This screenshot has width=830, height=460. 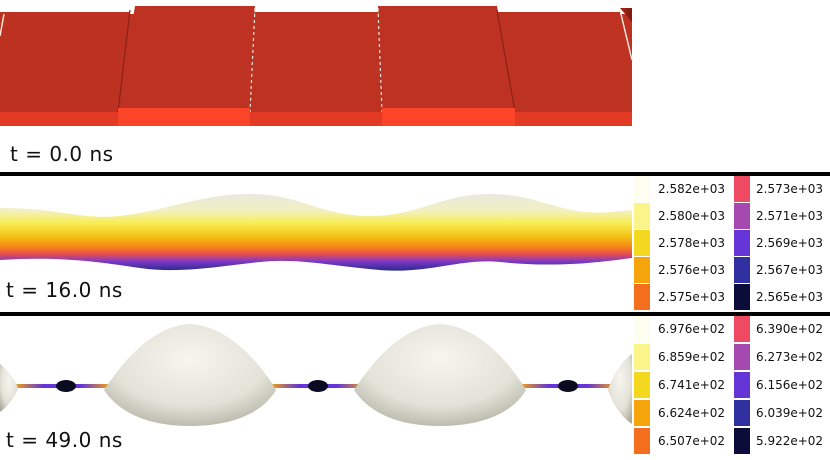 What do you see at coordinates (790, 189) in the screenshot?
I see `legend-value: 2.573e+03` at bounding box center [790, 189].